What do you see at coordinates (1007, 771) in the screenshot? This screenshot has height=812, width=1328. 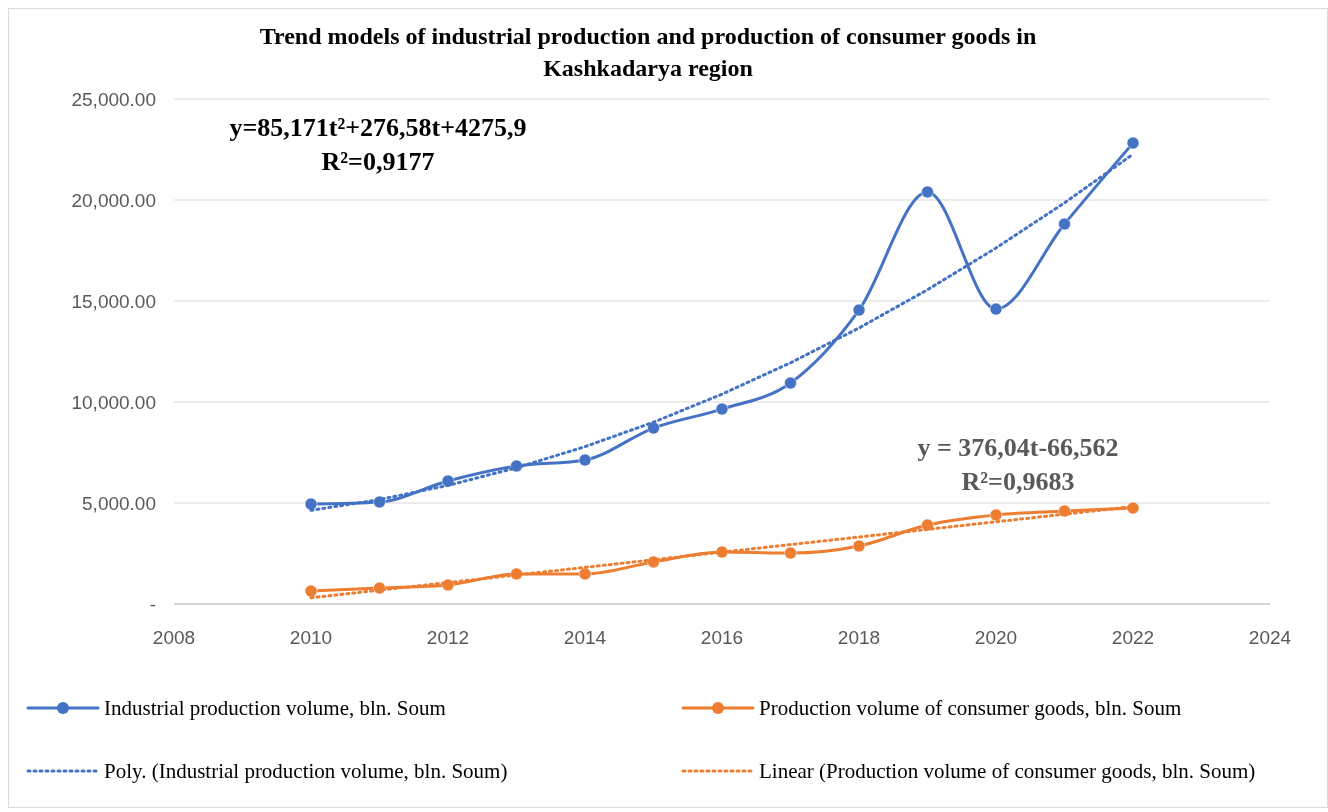 I see `legend-label: Linear (Production volume of consumer goods, bln. Soum)` at bounding box center [1007, 771].